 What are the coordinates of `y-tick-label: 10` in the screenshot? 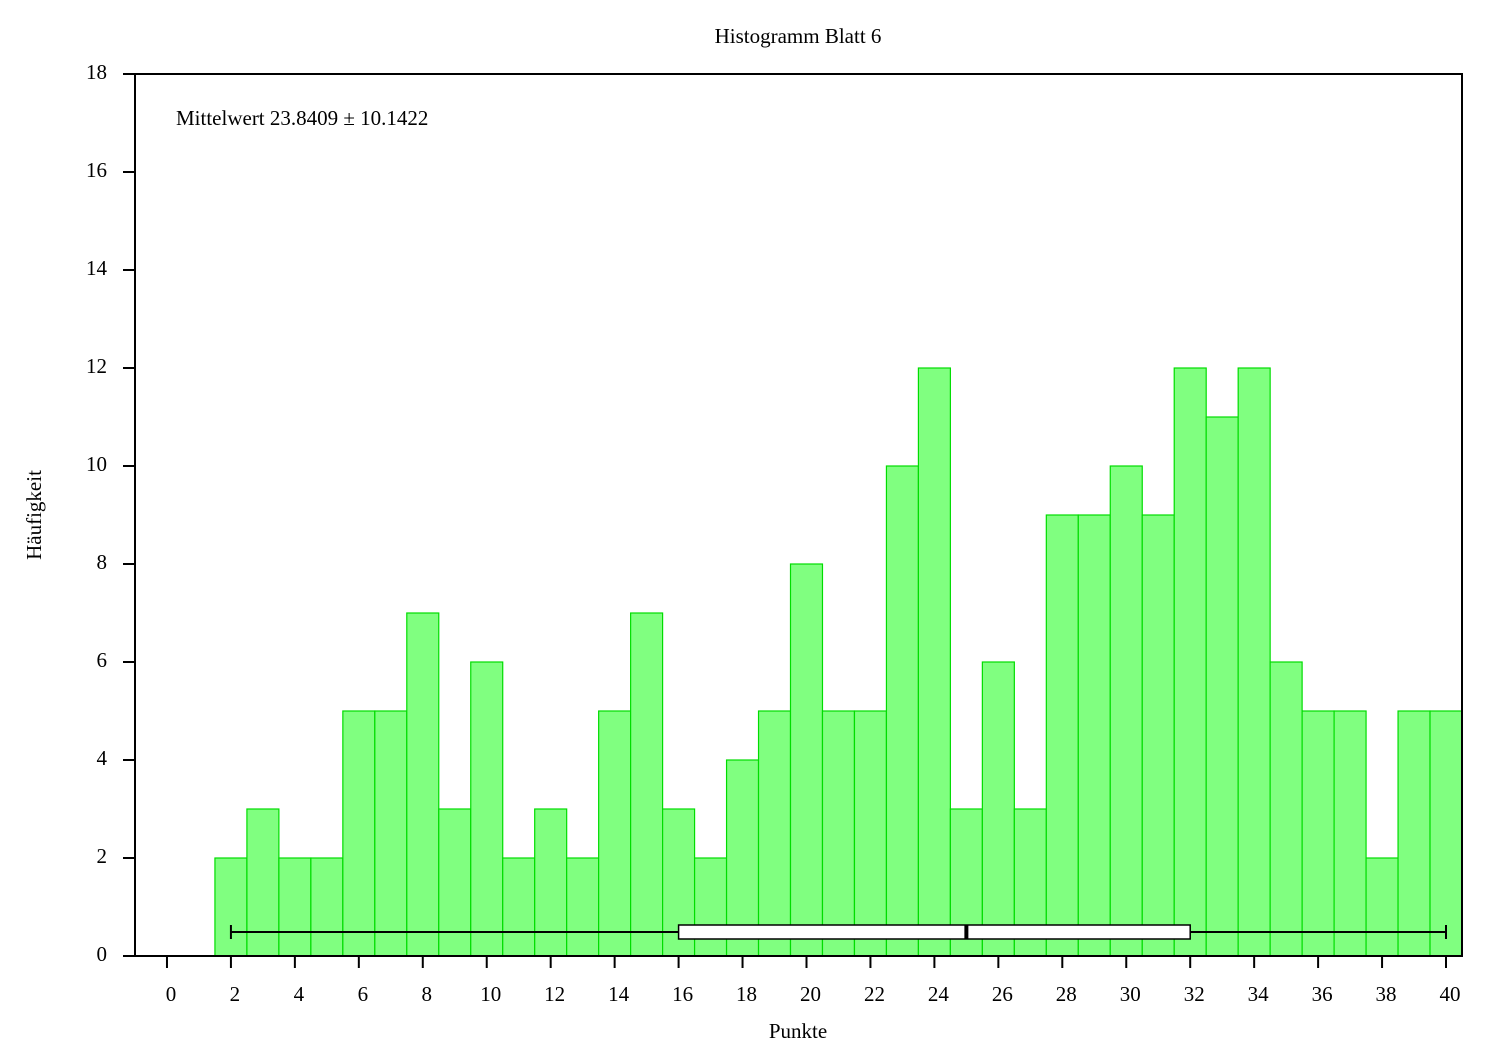 It's located at (96, 464).